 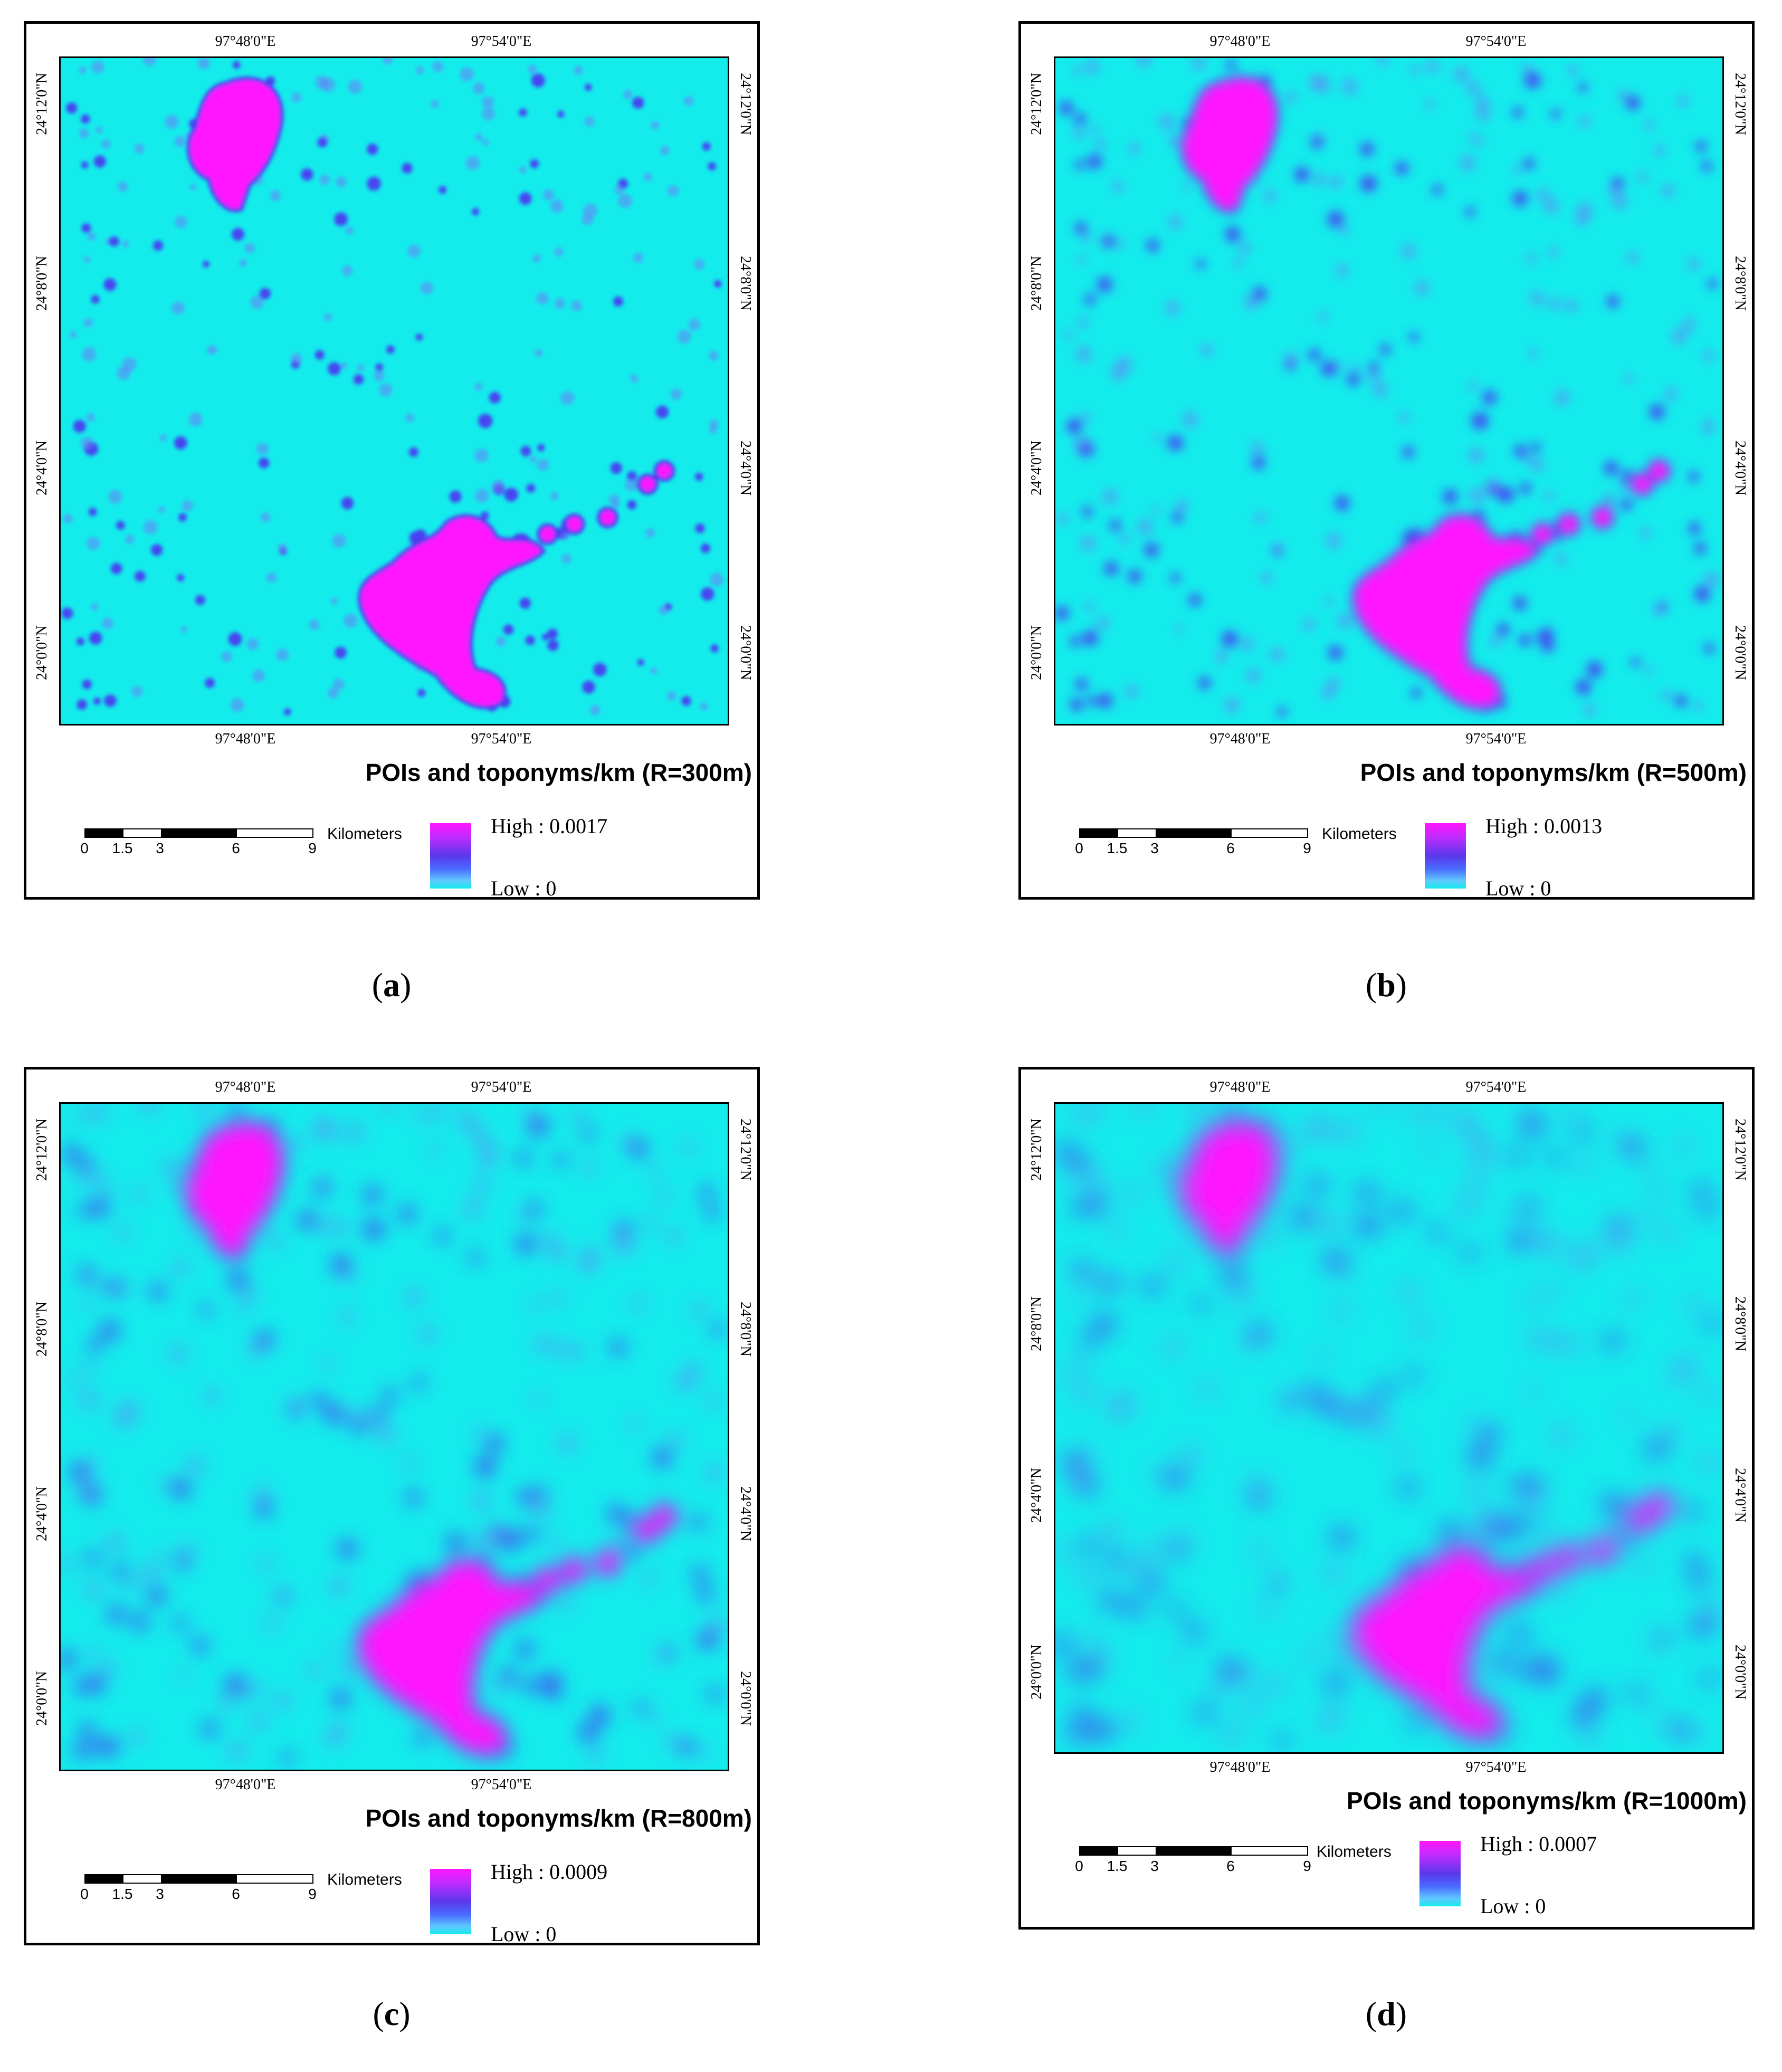 What do you see at coordinates (745, 104) in the screenshot?
I see `latitude-label-right: 24°12'0"N` at bounding box center [745, 104].